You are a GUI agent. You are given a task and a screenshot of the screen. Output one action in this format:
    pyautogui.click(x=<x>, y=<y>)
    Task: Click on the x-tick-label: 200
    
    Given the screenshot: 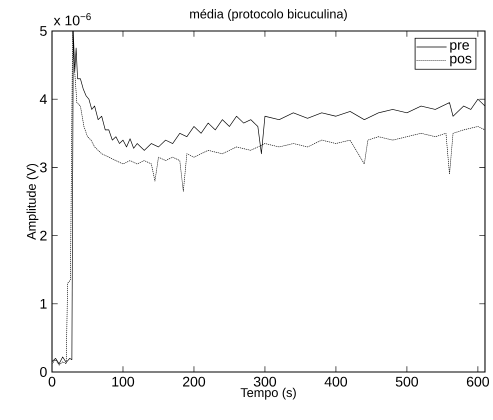 What is the action you would take?
    pyautogui.click(x=194, y=381)
    